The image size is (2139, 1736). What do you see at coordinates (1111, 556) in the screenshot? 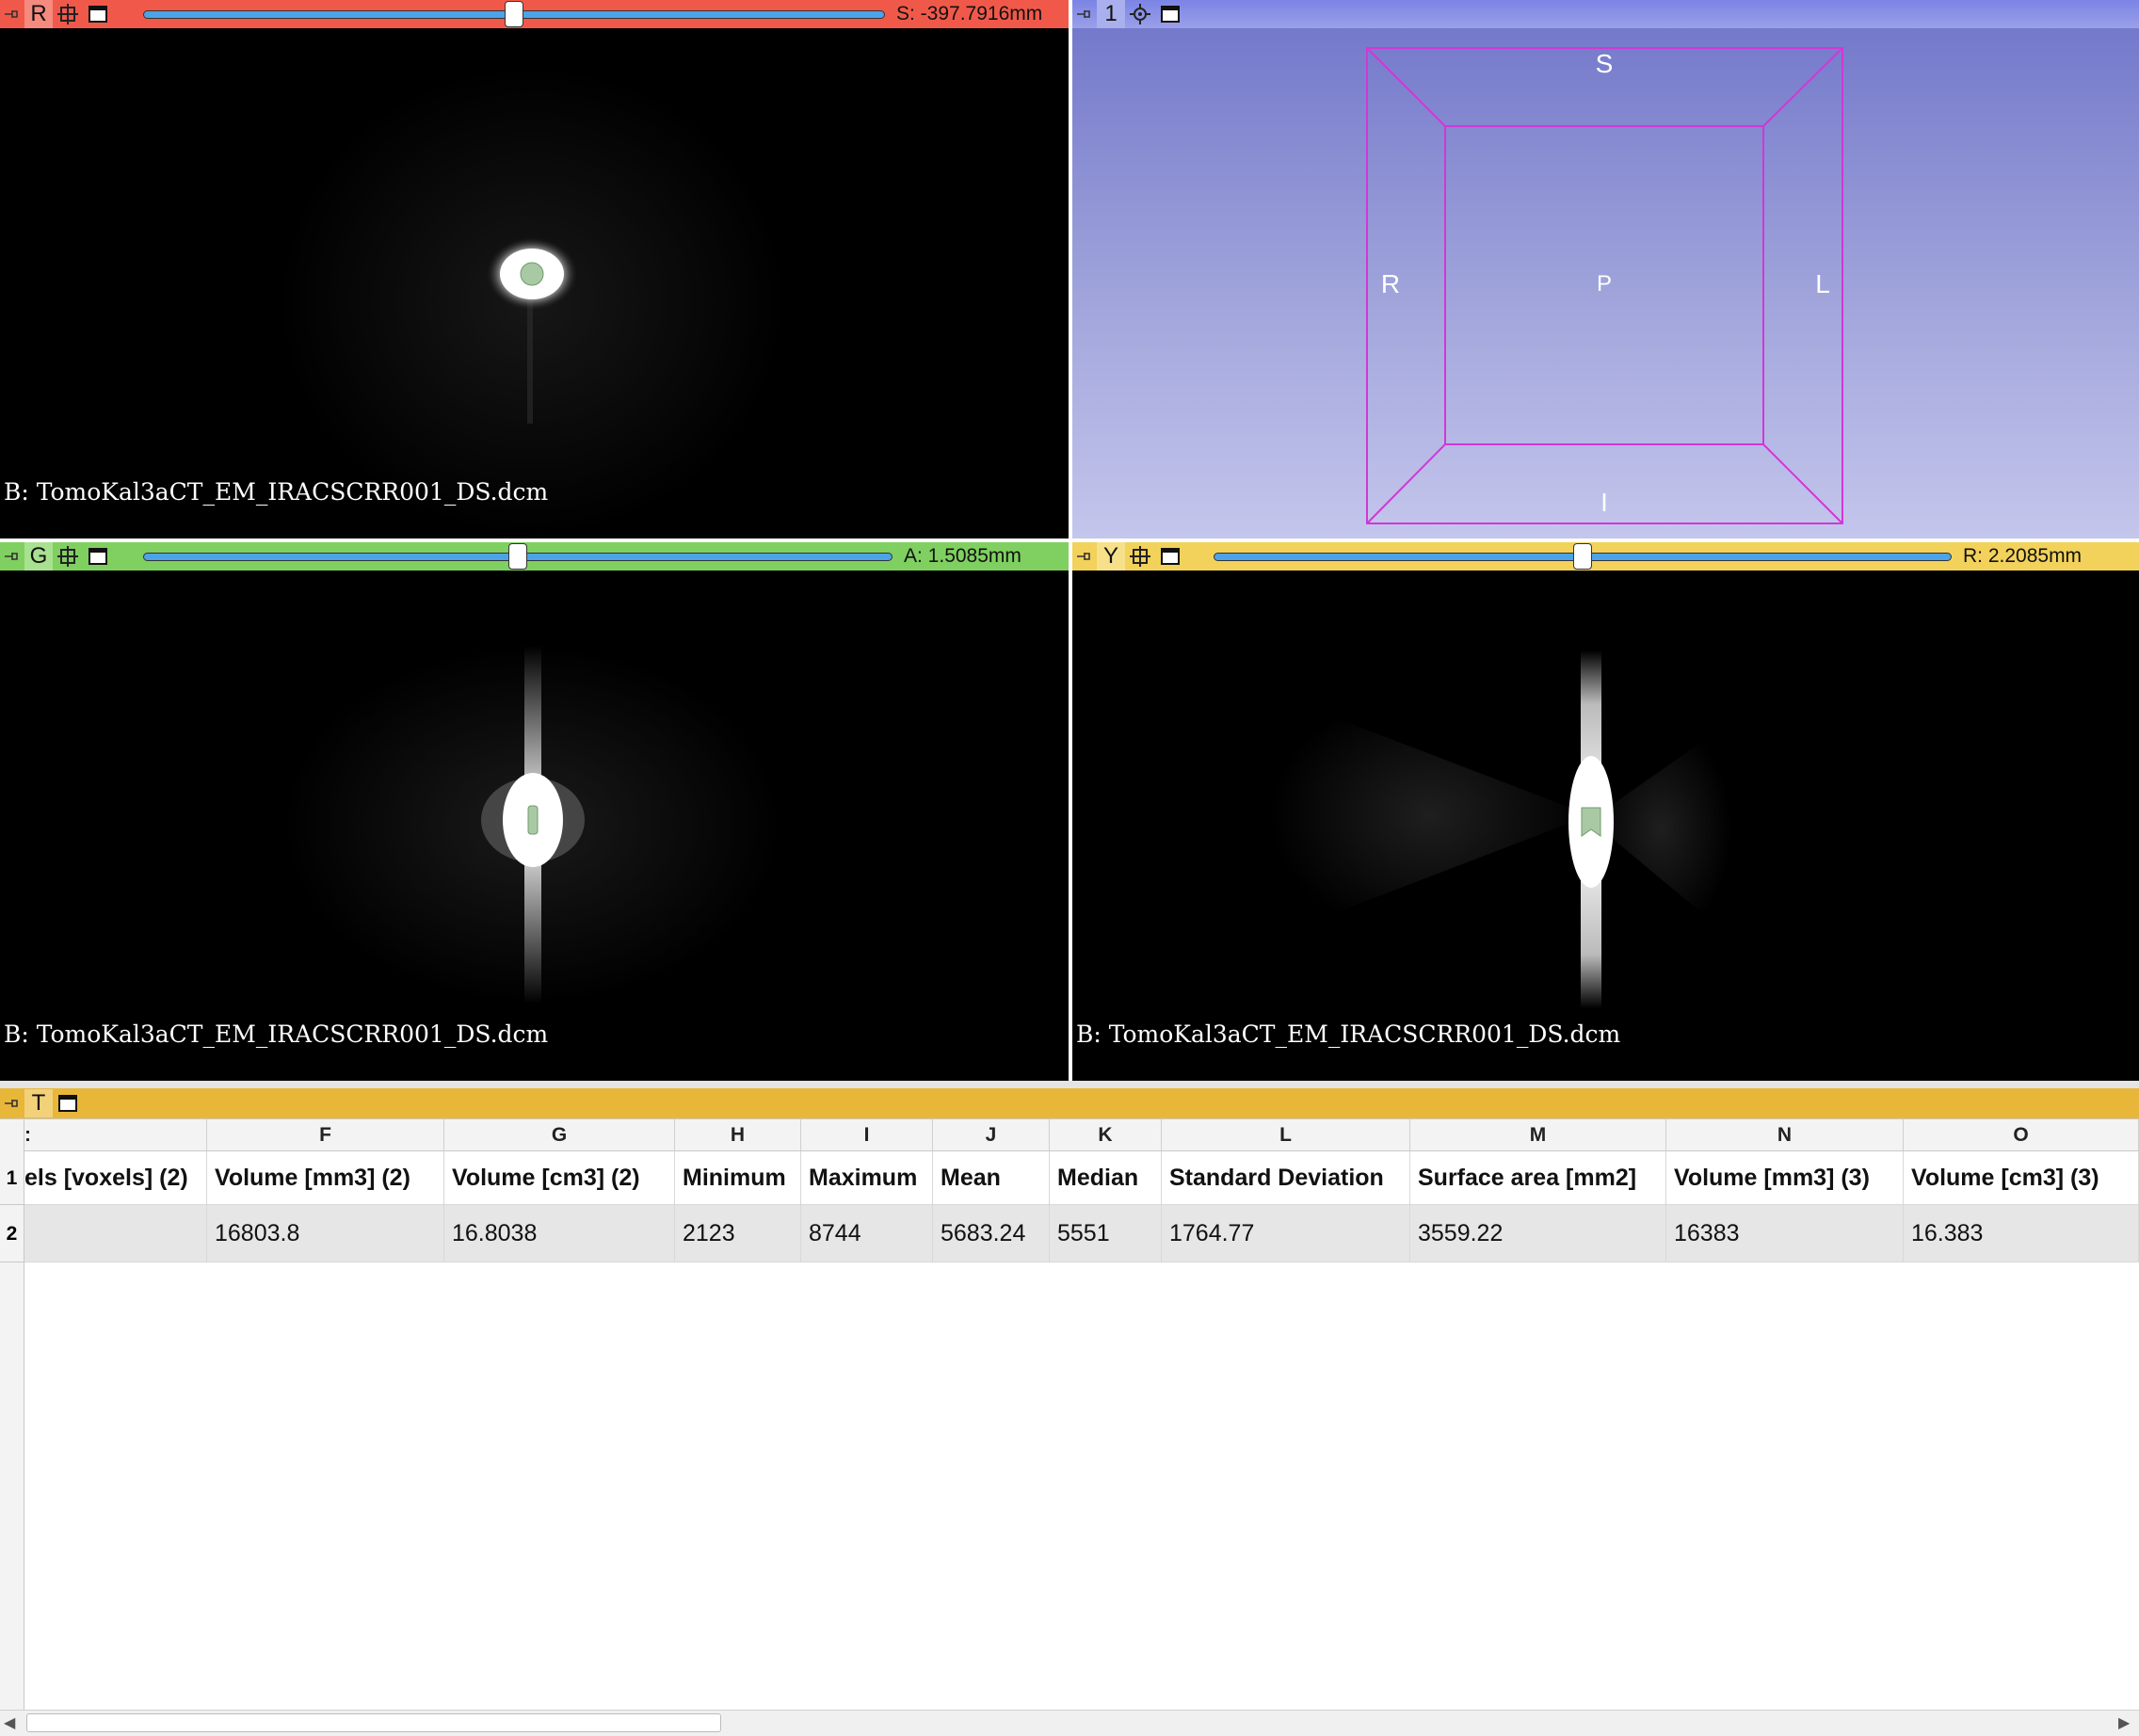
I see `yellow-view-label: Y` at bounding box center [1111, 556].